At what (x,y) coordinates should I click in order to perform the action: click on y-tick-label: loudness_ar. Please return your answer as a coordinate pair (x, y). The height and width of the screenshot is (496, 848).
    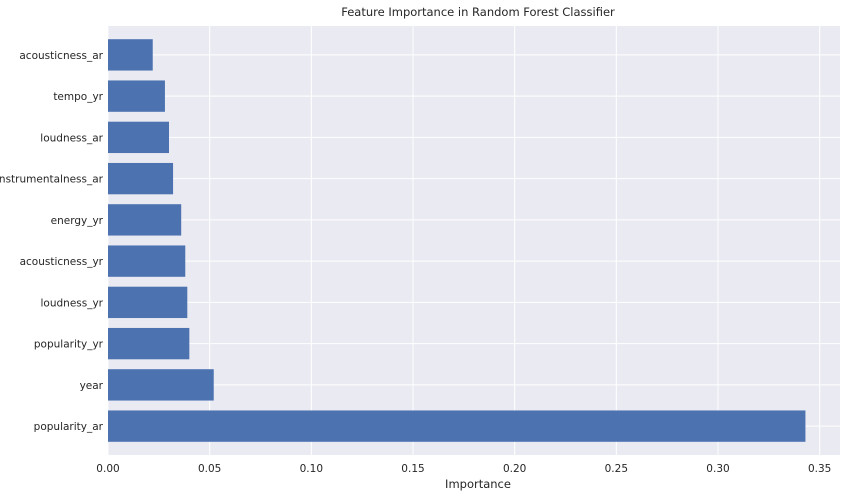
    Looking at the image, I should click on (71, 138).